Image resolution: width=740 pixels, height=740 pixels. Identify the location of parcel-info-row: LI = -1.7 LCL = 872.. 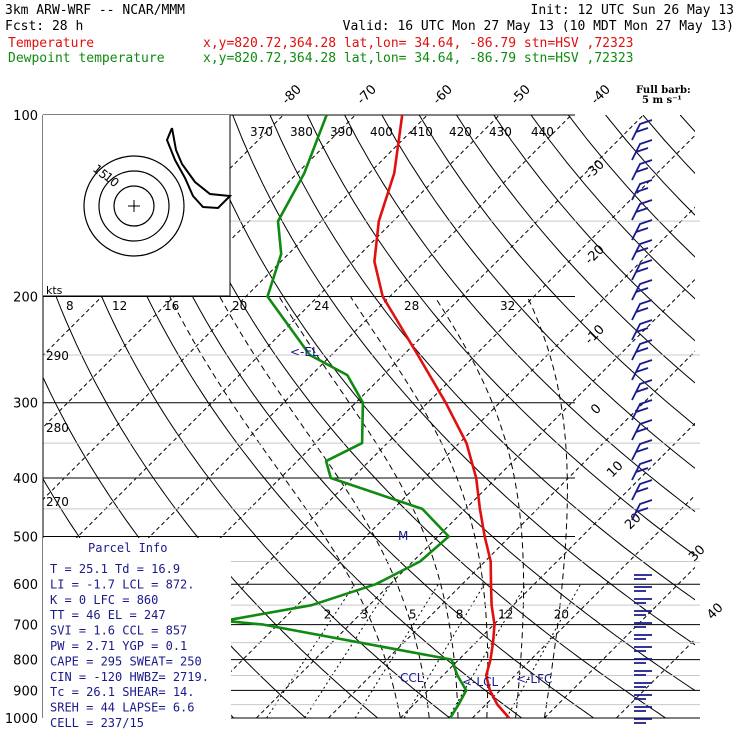
(122, 584).